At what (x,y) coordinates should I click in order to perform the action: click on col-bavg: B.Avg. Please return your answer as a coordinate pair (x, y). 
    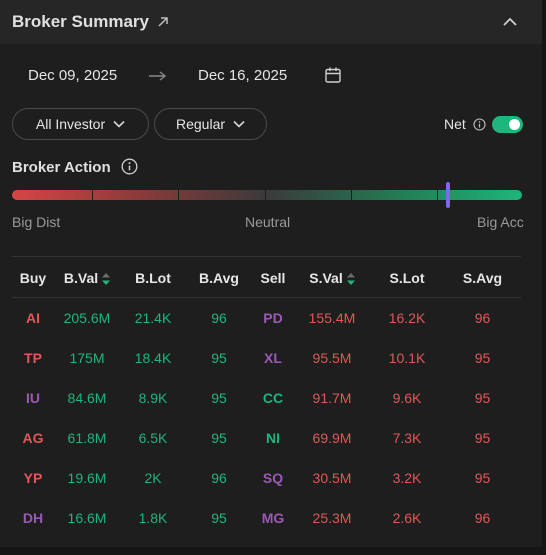
    Looking at the image, I should click on (219, 278).